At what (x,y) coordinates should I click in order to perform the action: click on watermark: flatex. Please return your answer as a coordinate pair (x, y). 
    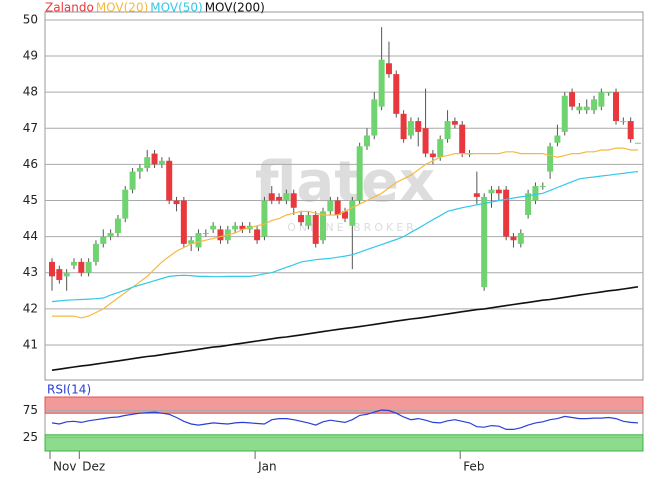
    Looking at the image, I should click on (345, 182).